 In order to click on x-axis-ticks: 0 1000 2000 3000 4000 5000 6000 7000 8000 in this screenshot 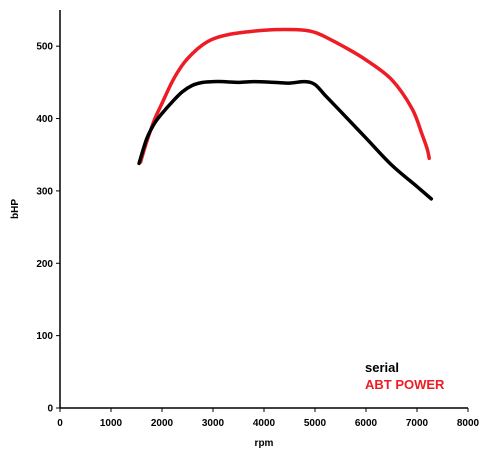, I will do `click(268, 418)`.